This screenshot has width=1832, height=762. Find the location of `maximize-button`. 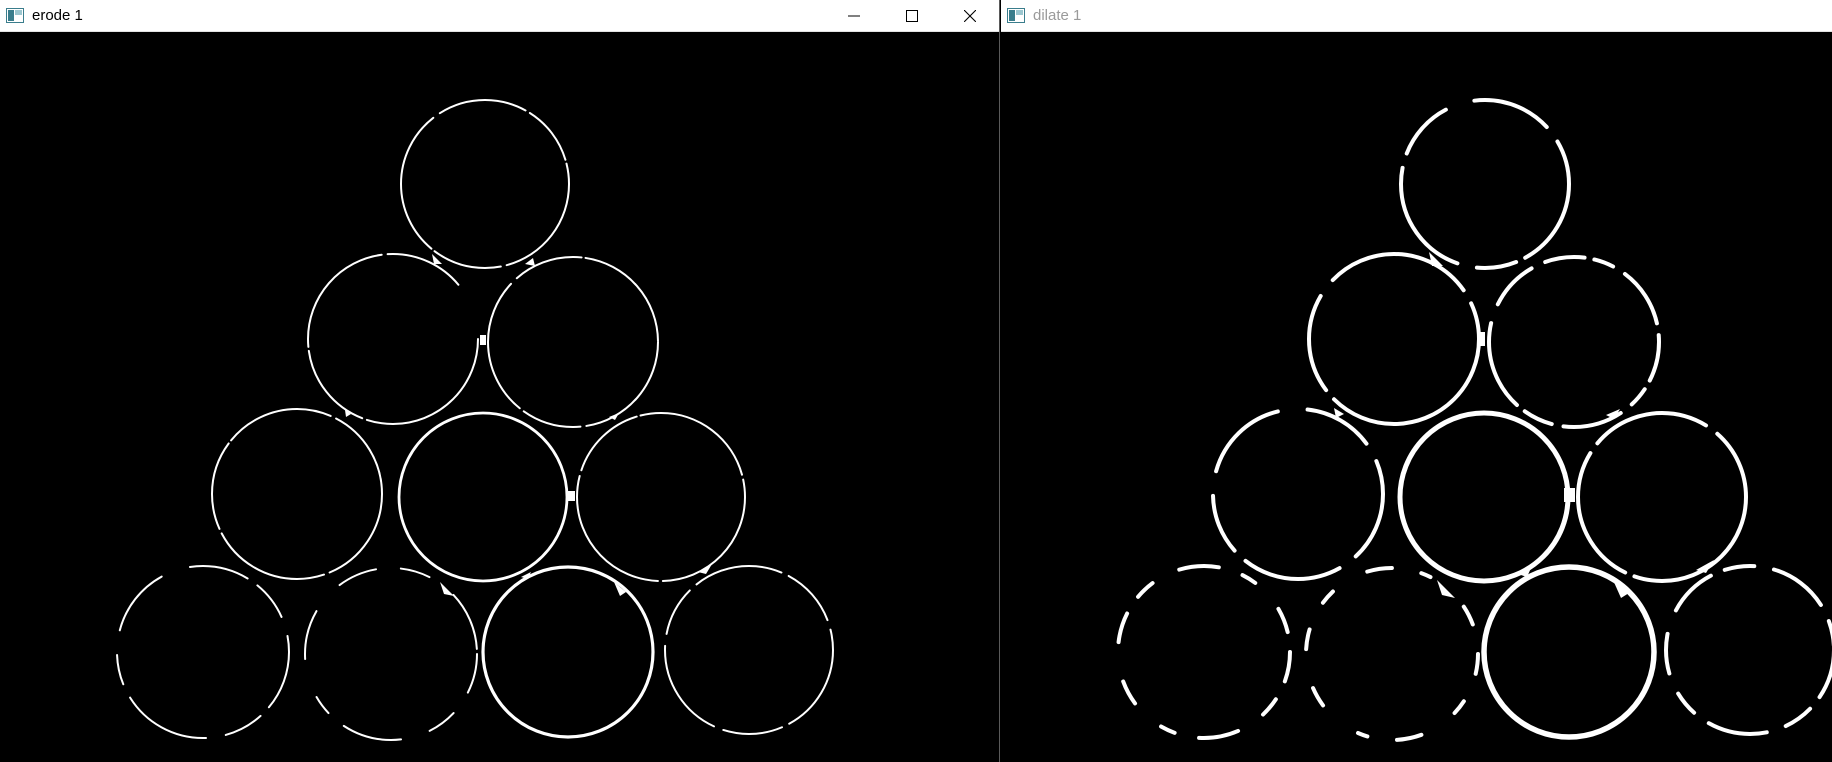

maximize-button is located at coordinates (912, 16).